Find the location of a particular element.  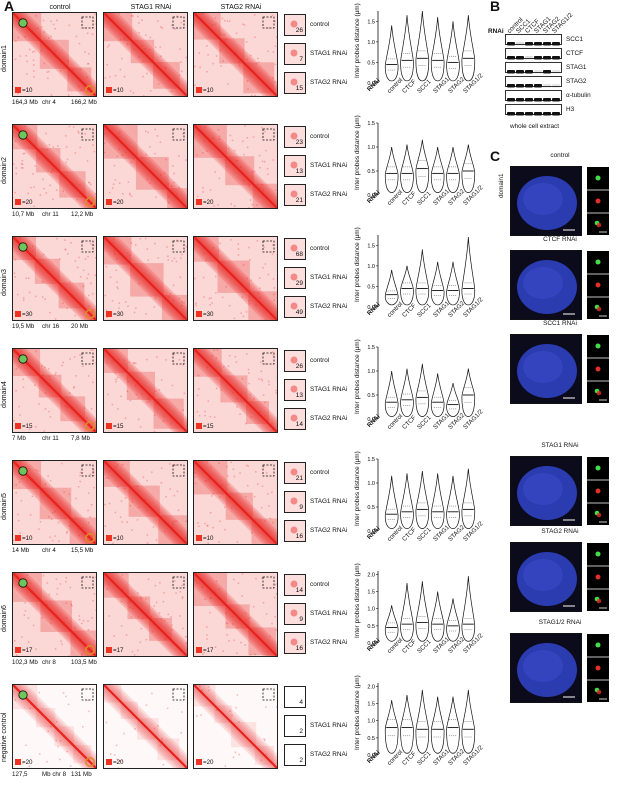

cell-title: SCC1 RNAi is located at coordinates (560, 323).